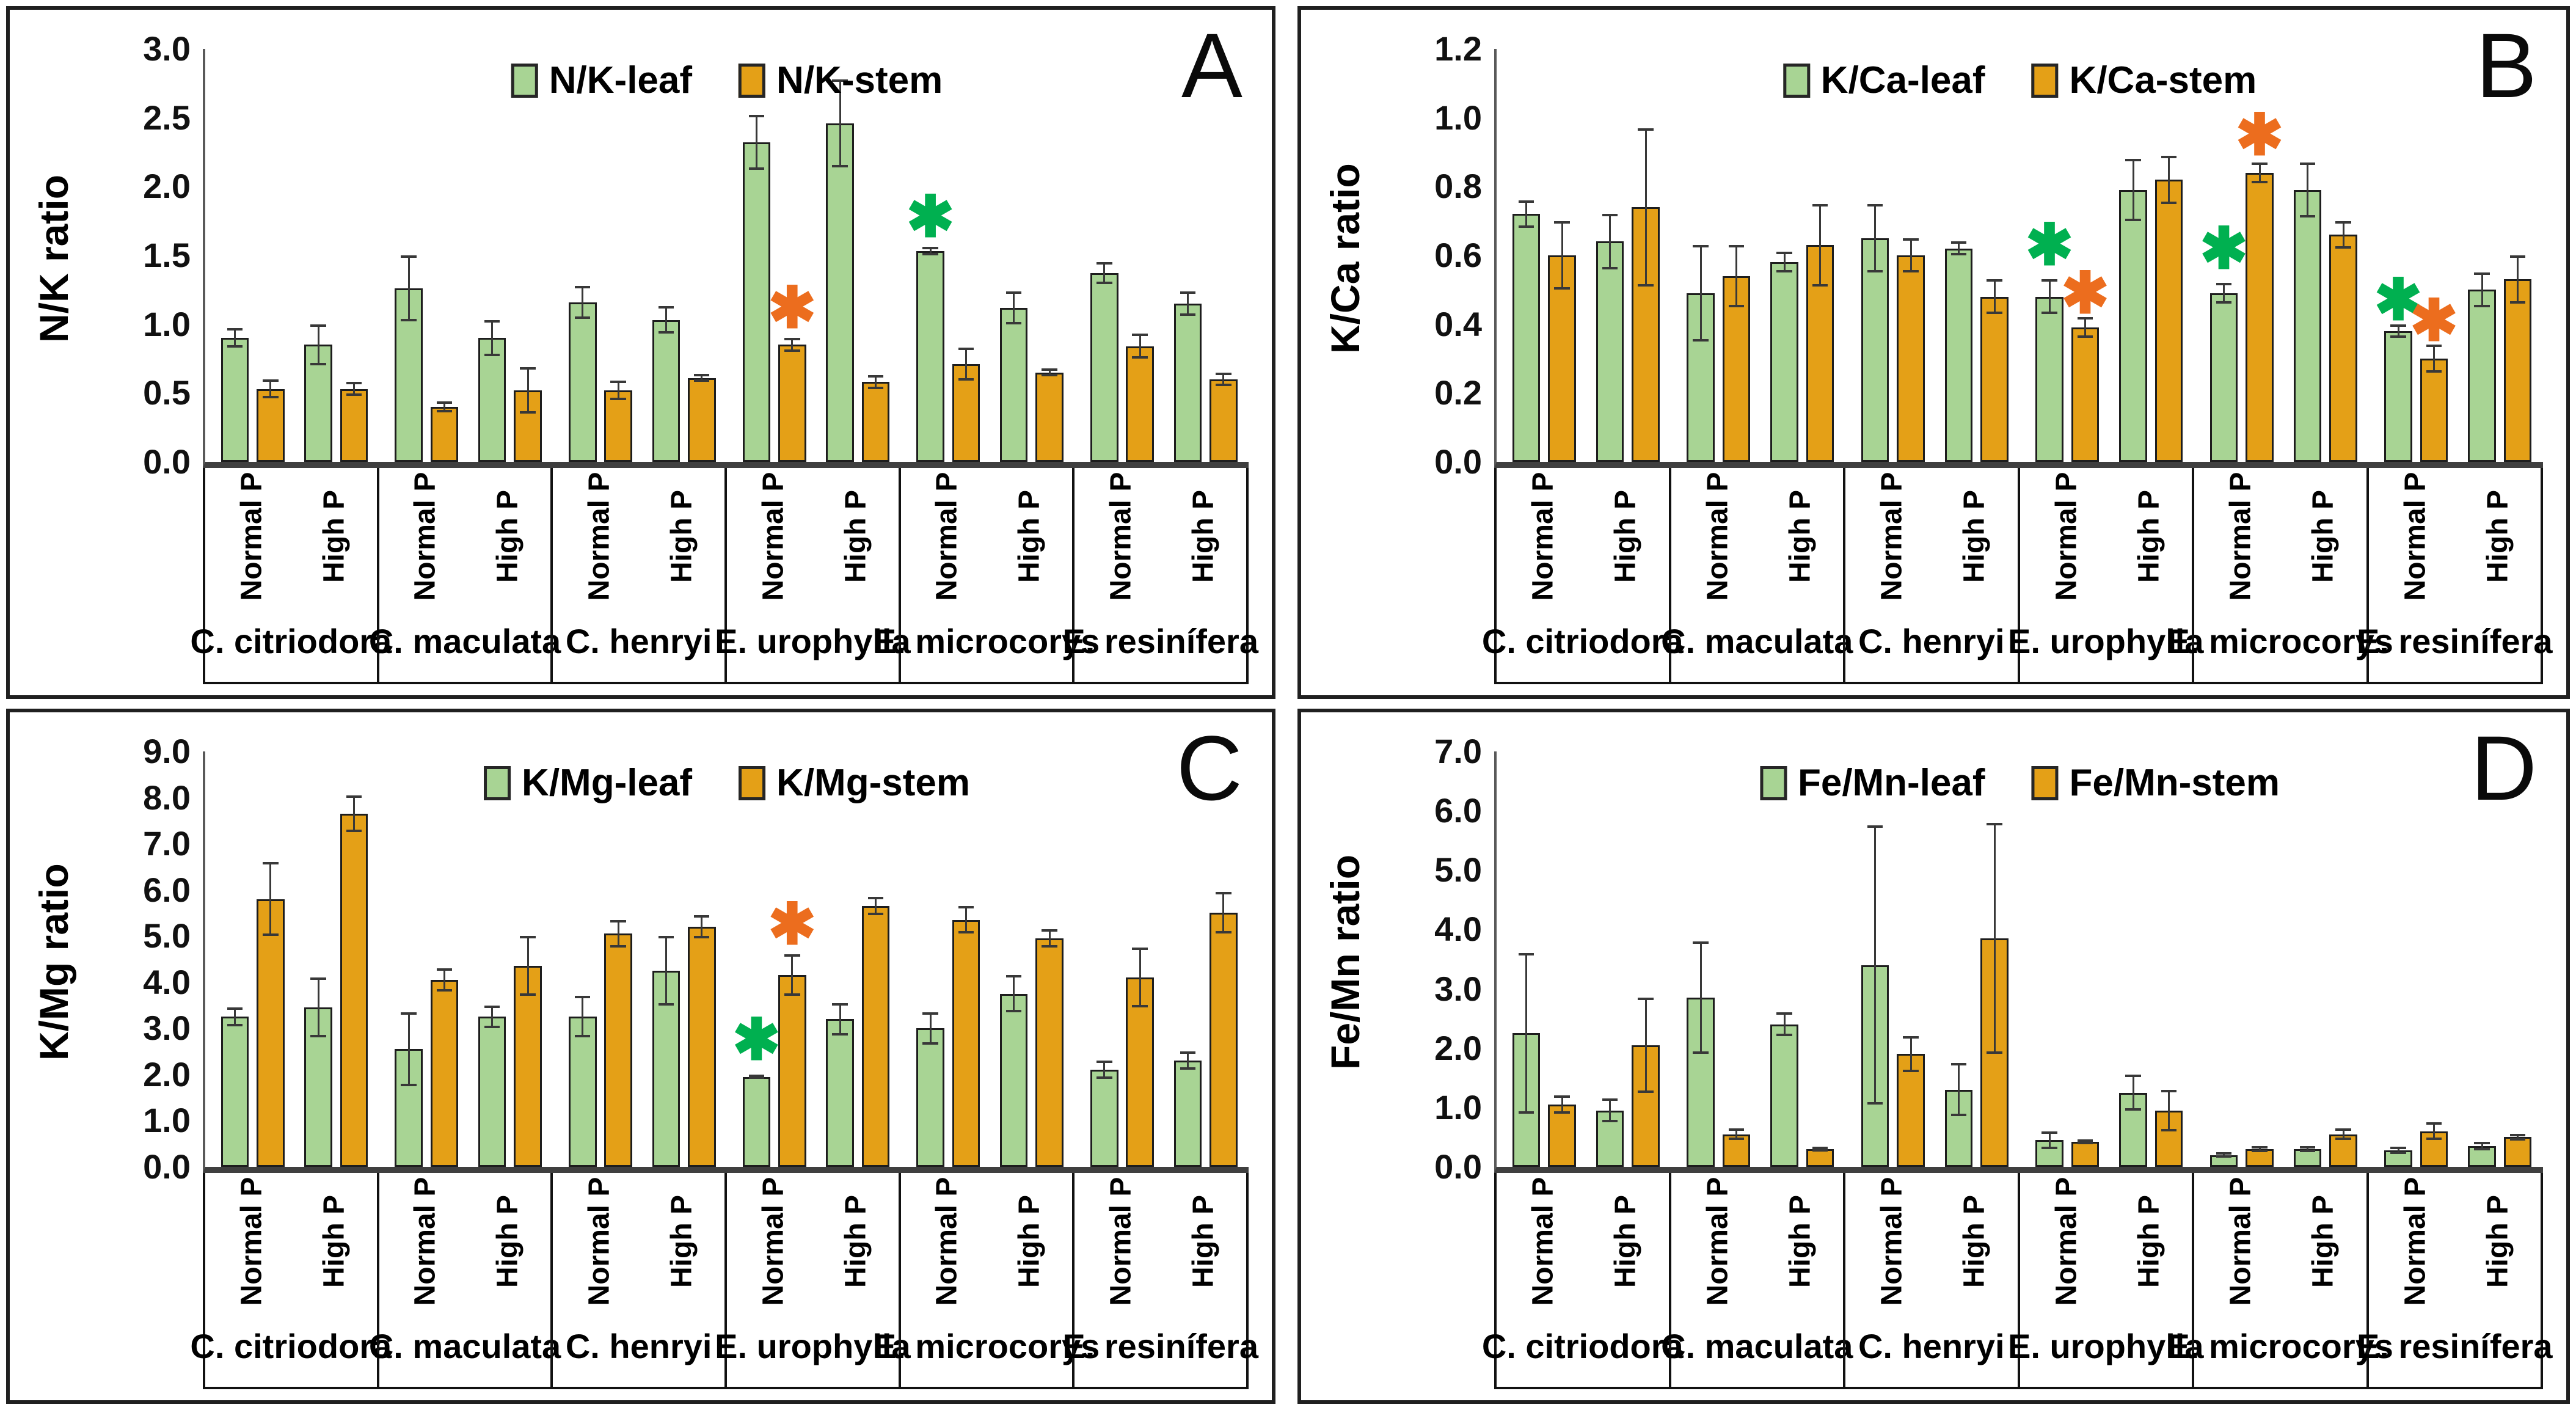  Describe the element at coordinates (2503, 768) in the screenshot. I see `panel-letter: D` at that location.